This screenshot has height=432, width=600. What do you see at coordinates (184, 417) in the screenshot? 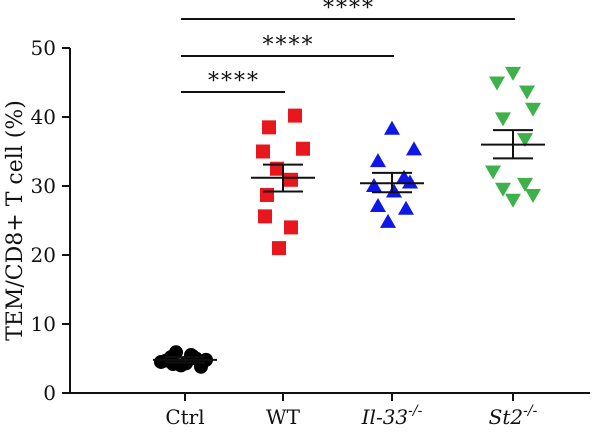
I see `x-tick-label: Ctrl` at bounding box center [184, 417].